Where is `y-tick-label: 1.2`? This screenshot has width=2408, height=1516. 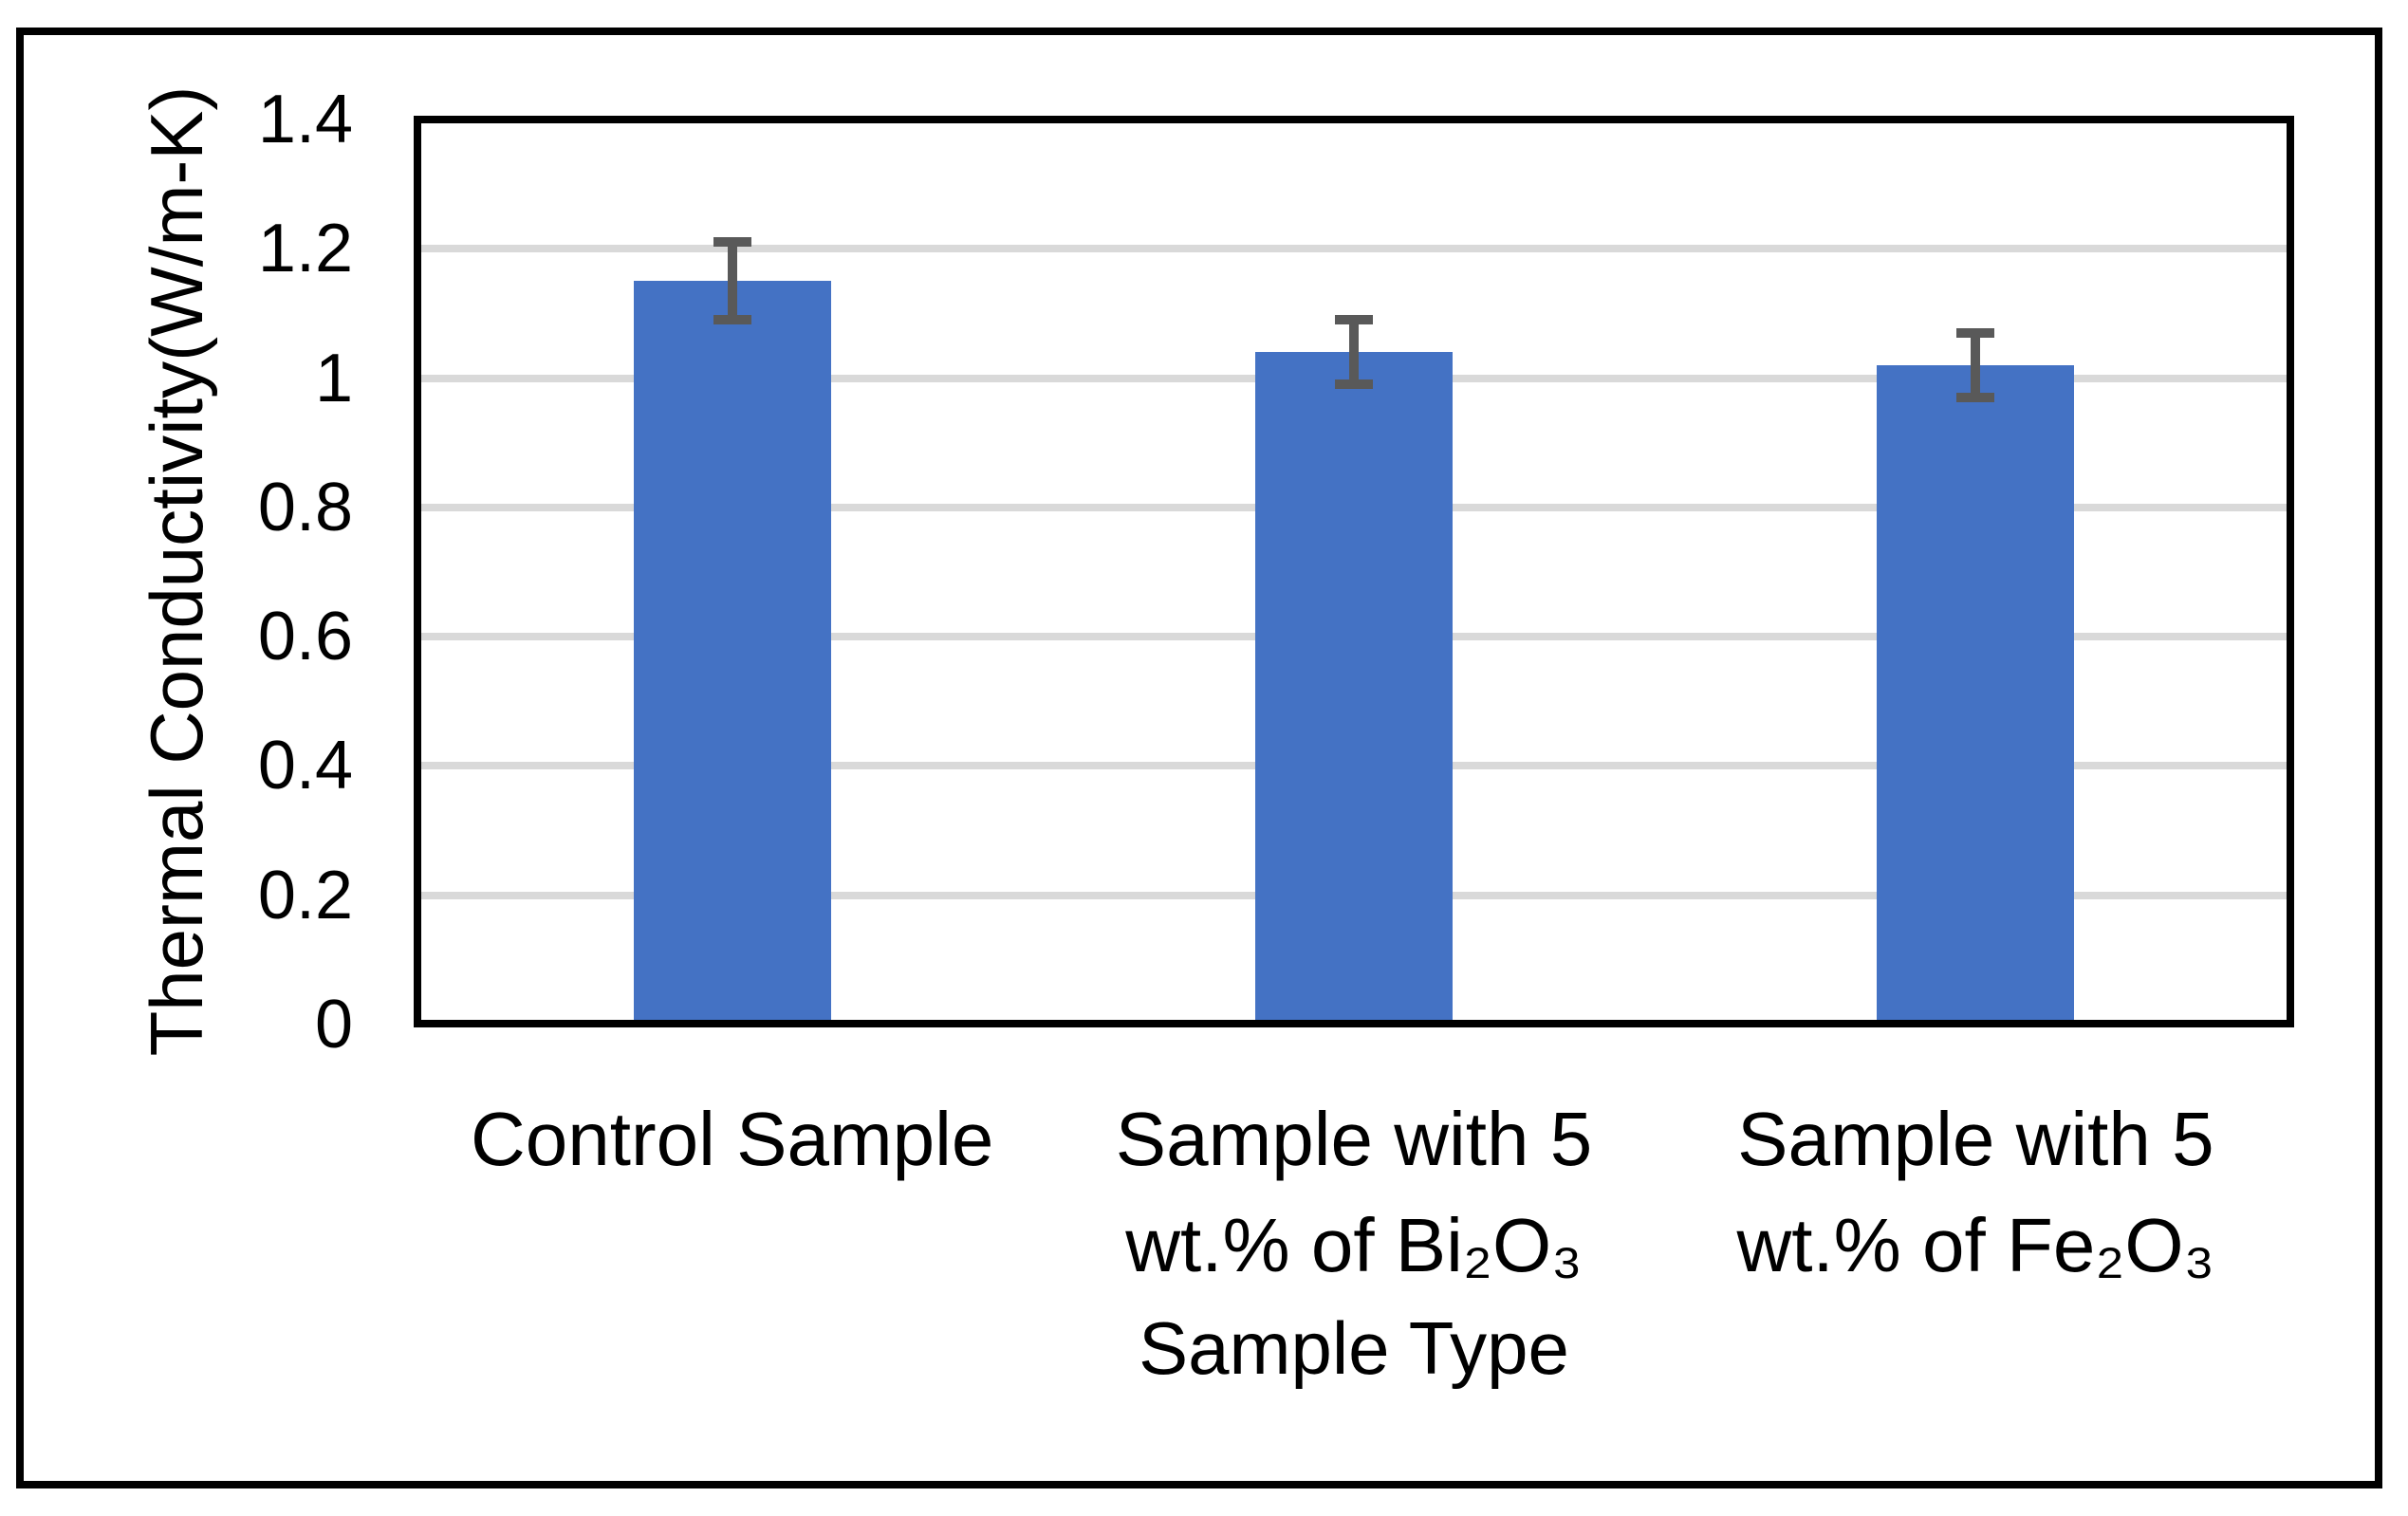
y-tick-label: 1.2 is located at coordinates (305, 249).